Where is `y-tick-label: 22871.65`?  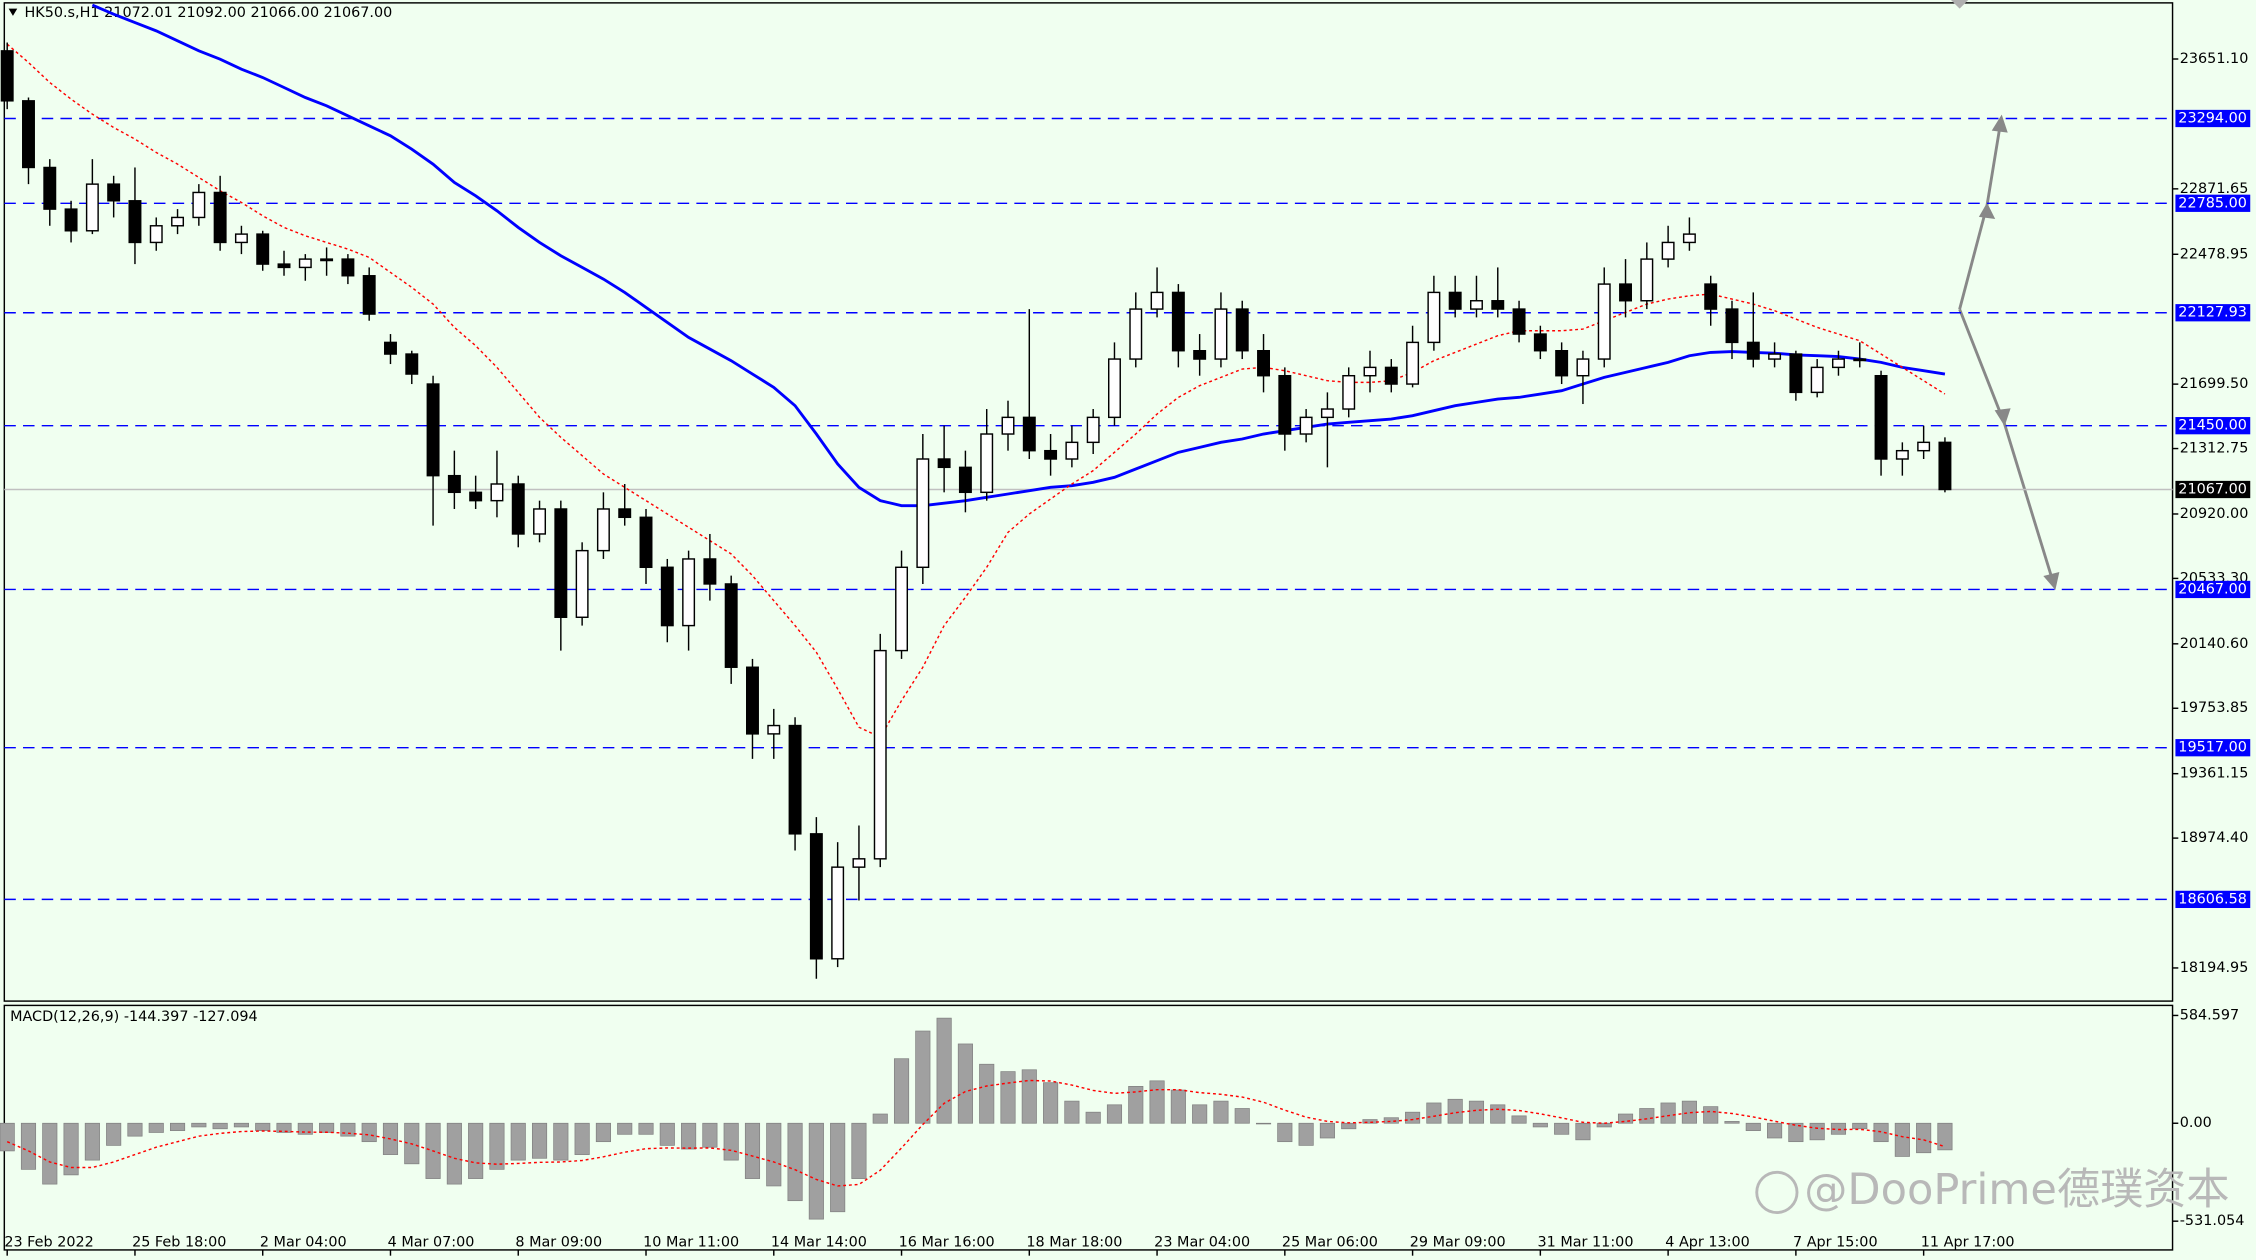
y-tick-label: 22871.65 is located at coordinates (2214, 189).